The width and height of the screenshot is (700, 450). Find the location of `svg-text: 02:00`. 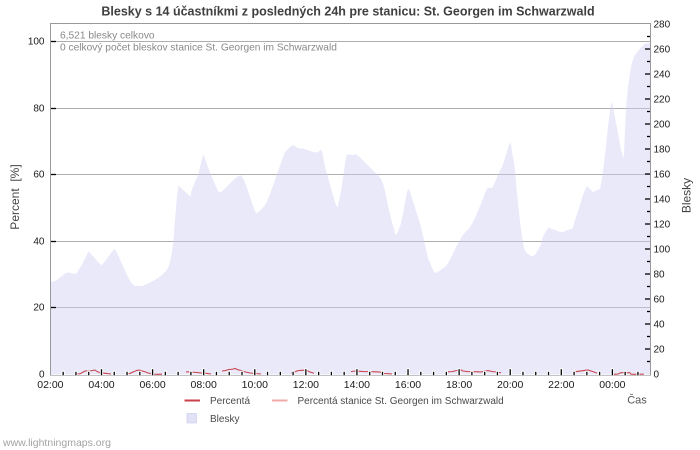

svg-text: 02:00 is located at coordinates (50, 385).